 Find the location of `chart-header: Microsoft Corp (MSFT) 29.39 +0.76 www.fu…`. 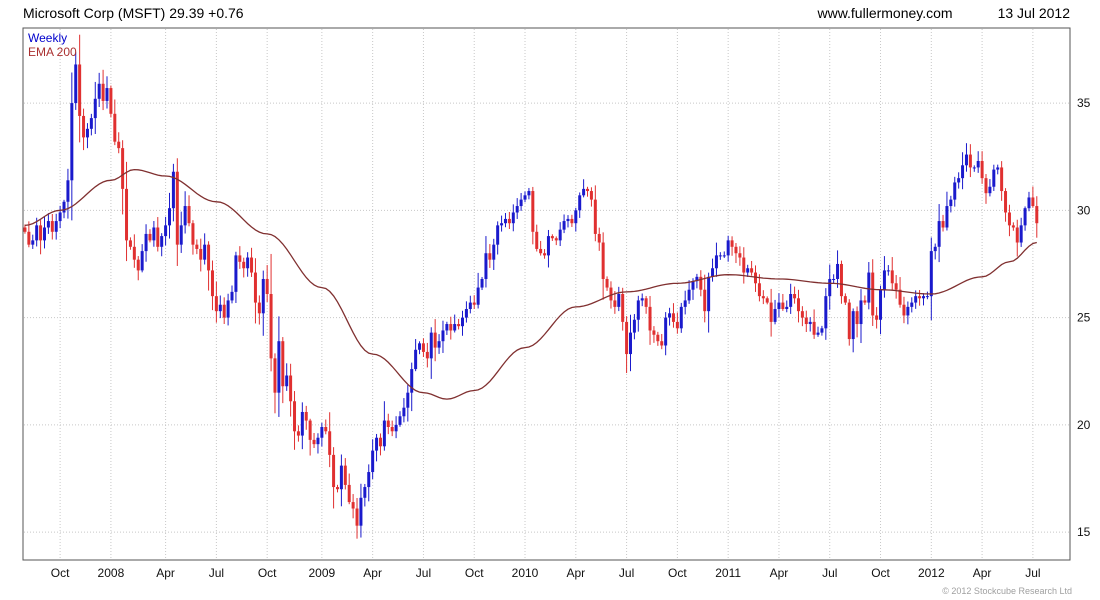

chart-header: Microsoft Corp (MSFT) 29.39 +0.76 www.fu… is located at coordinates (546, 13).